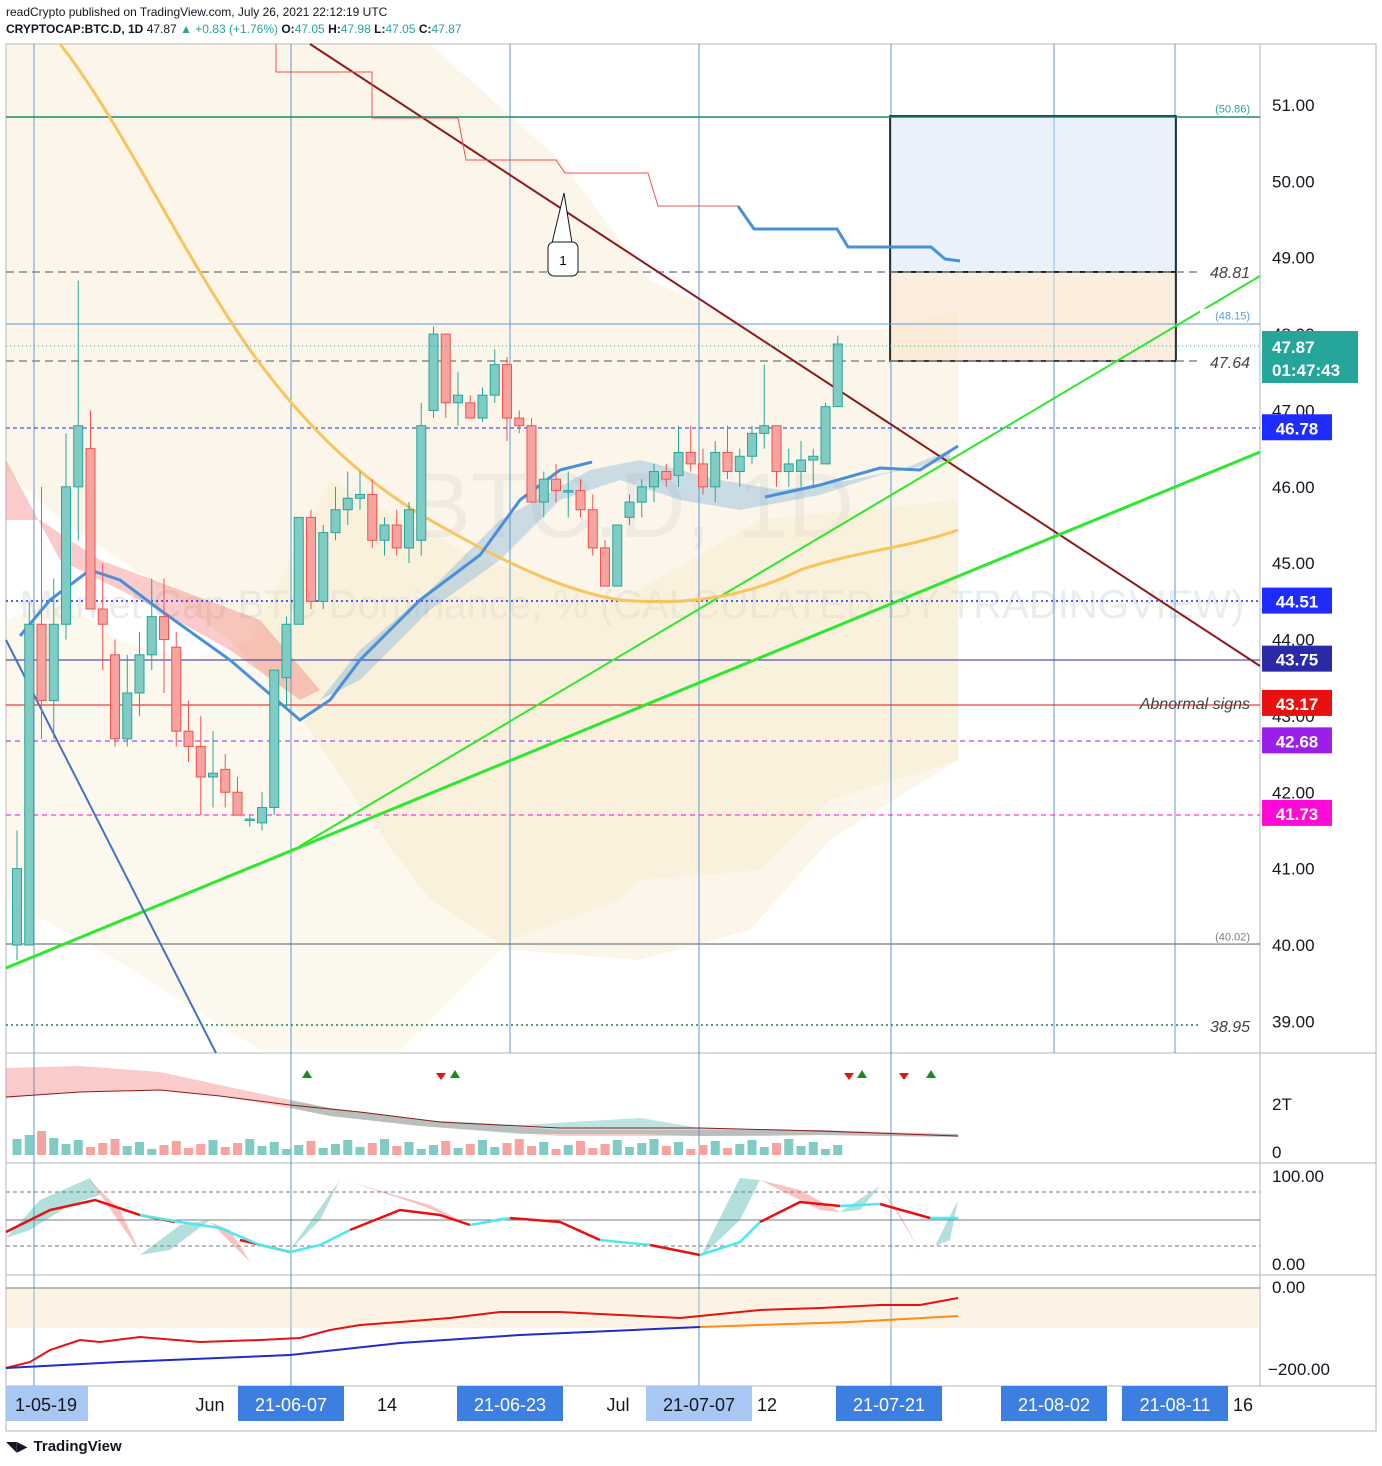 This screenshot has height=1466, width=1382. I want to click on dashed-label-38-95: 38.95, so click(1230, 1027).